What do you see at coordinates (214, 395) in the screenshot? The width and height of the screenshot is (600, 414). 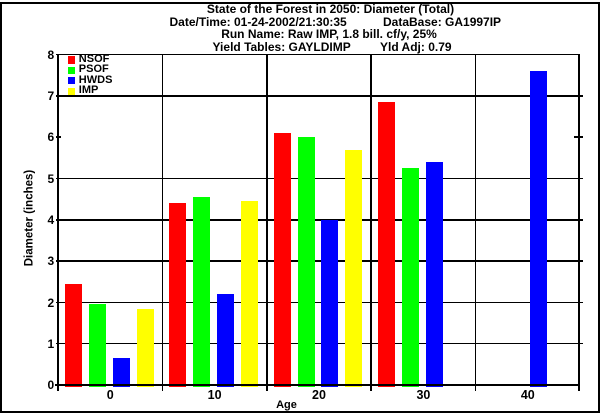 I see `x-tick-label-10: 10` at bounding box center [214, 395].